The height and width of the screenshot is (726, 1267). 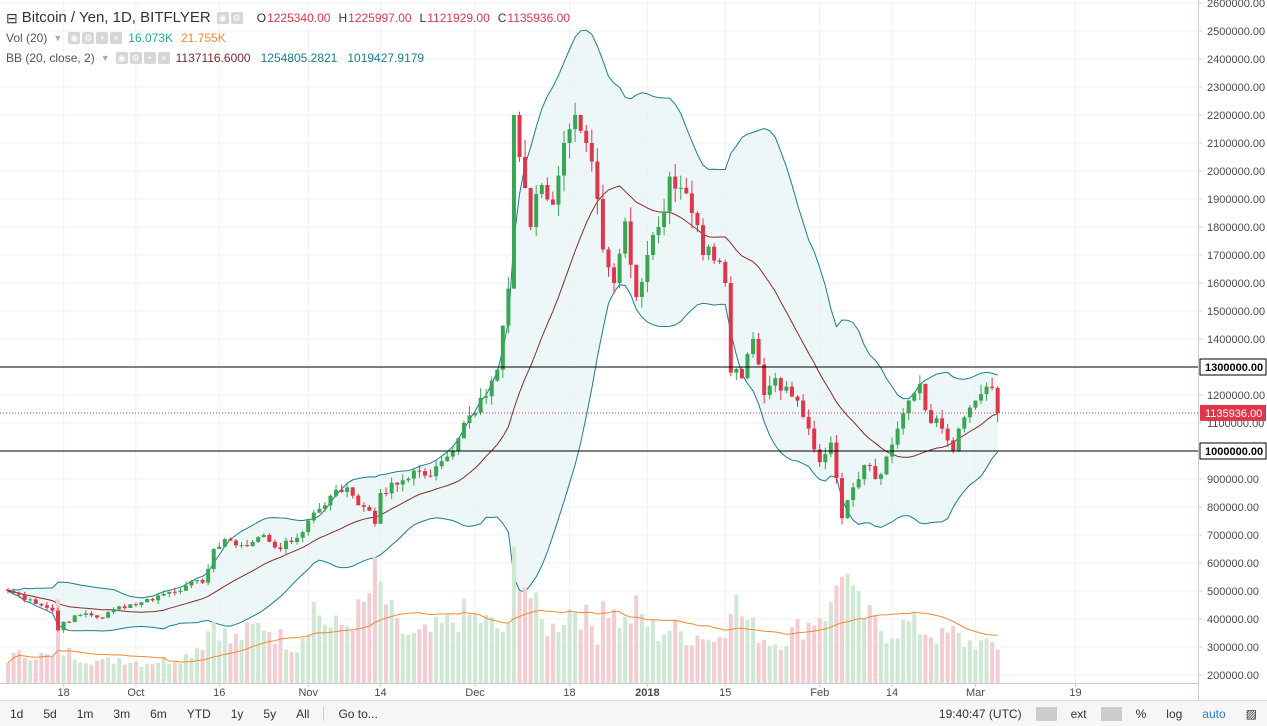 I want to click on timeframe-5y: 5y, so click(x=270, y=713).